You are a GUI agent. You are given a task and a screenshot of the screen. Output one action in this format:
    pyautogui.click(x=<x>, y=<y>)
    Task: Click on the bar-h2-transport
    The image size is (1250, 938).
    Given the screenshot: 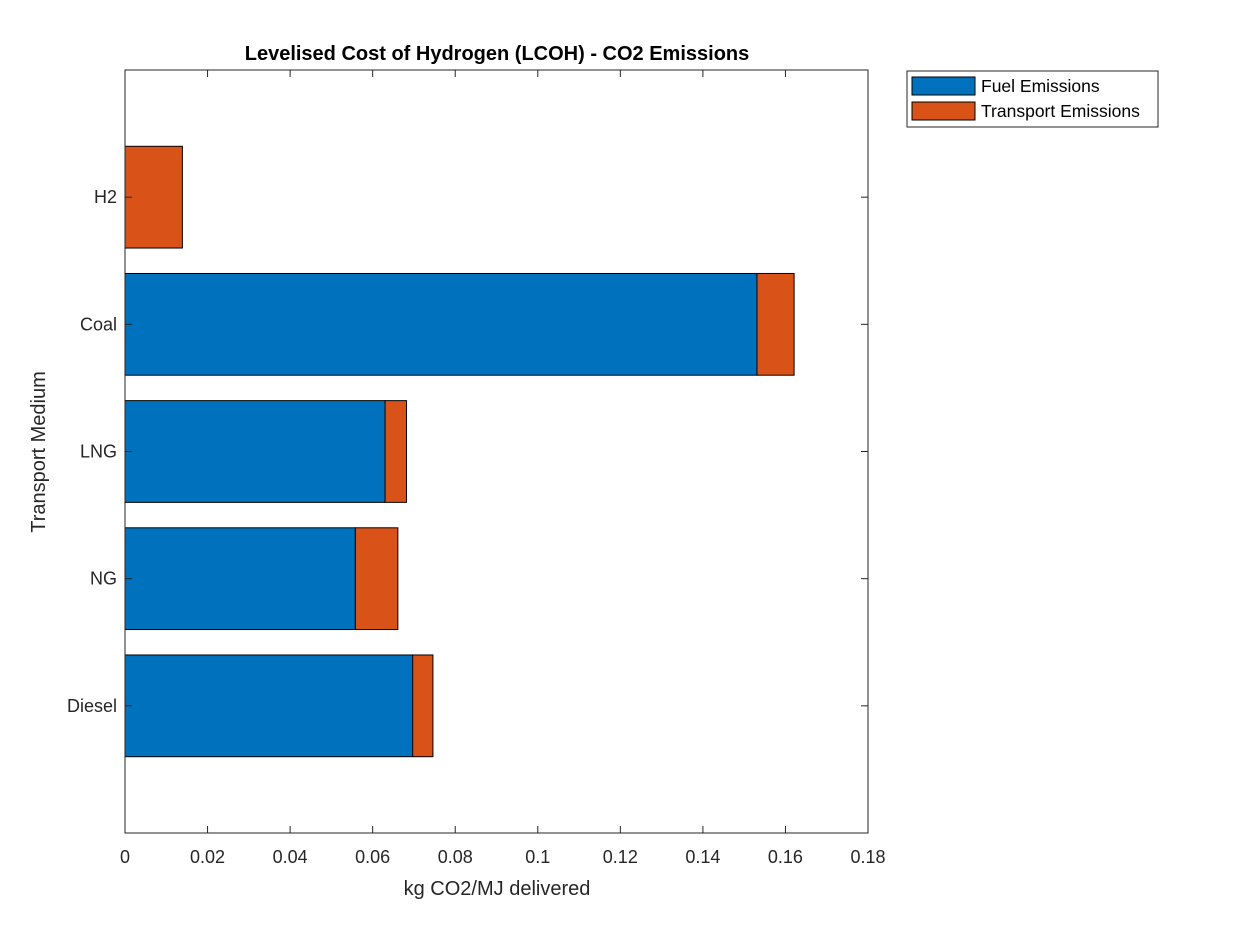 What is the action you would take?
    pyautogui.click(x=153, y=197)
    